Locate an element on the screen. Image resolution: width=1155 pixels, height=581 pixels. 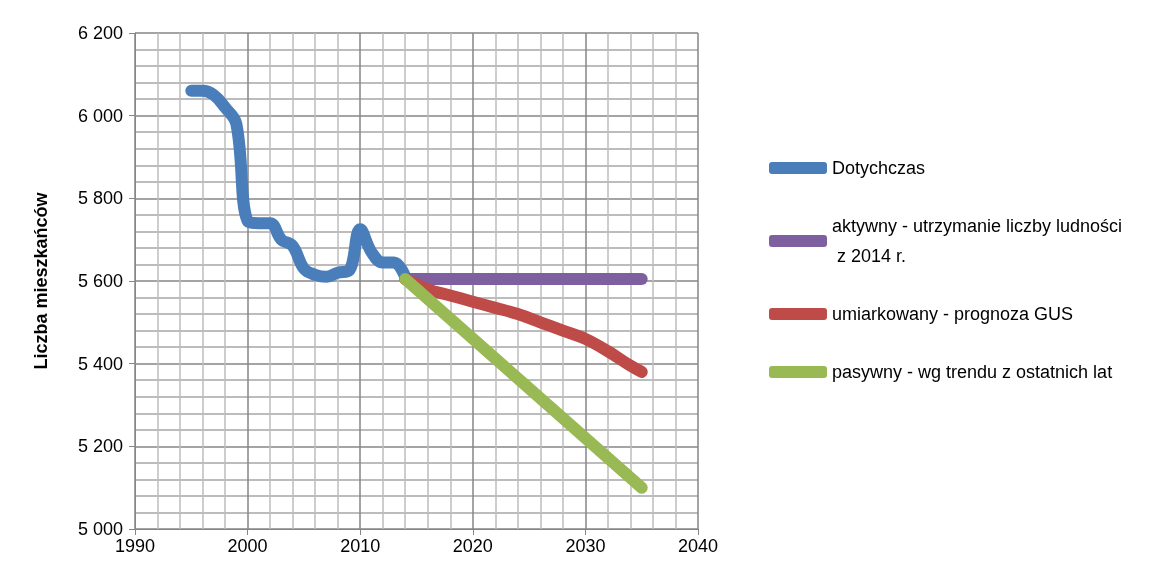
y-tick-label: 5 400 is located at coordinates (100, 363).